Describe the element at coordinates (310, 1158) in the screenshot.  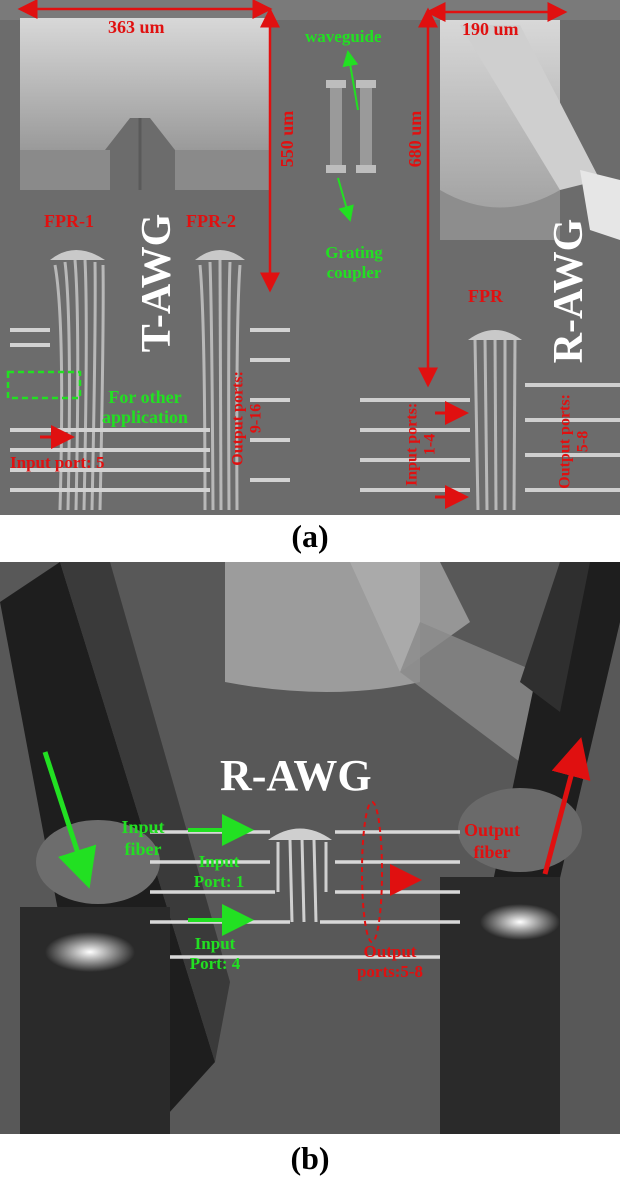
I see `caption-b: (b)` at that location.